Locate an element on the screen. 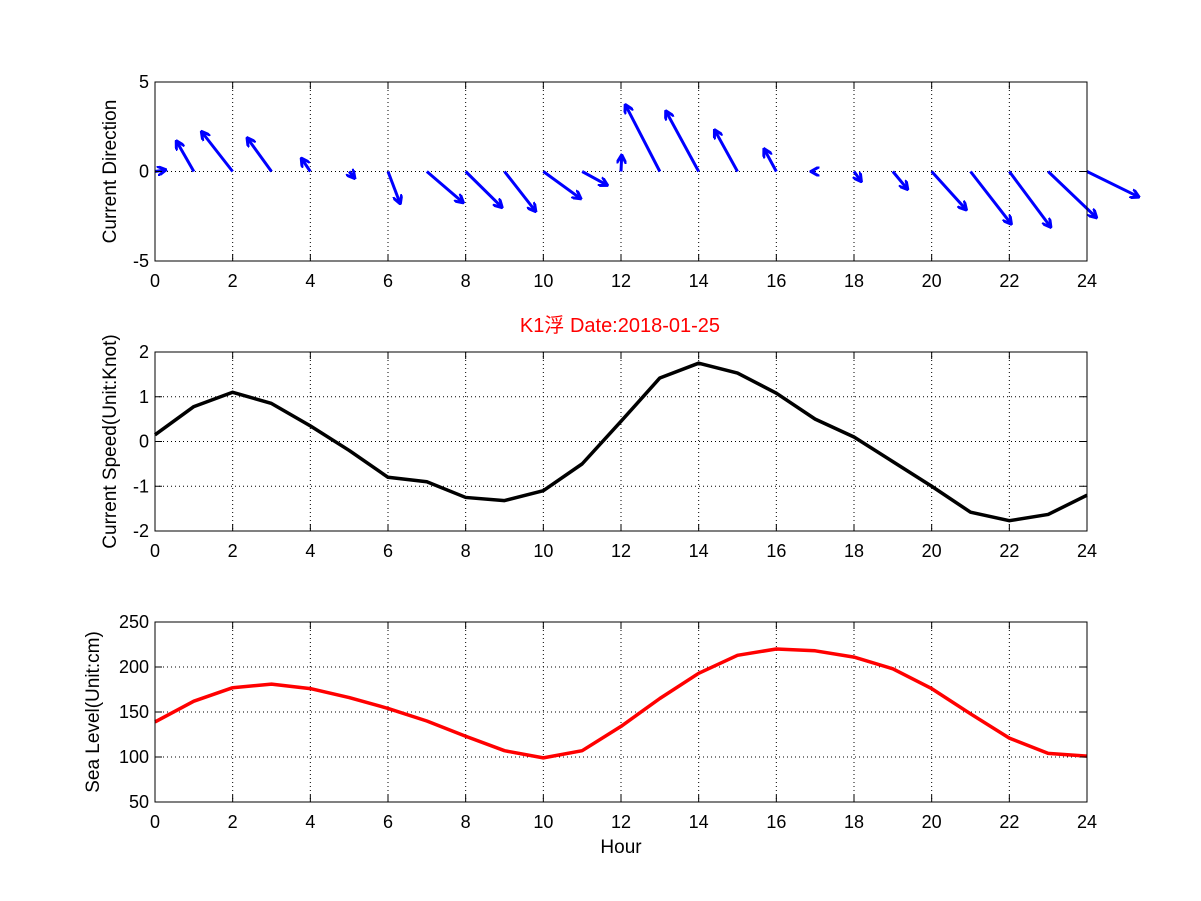 The width and height of the screenshot is (1201, 901). speed-ylabel: Current Speed(Unit:Knot) is located at coordinates (110, 441).